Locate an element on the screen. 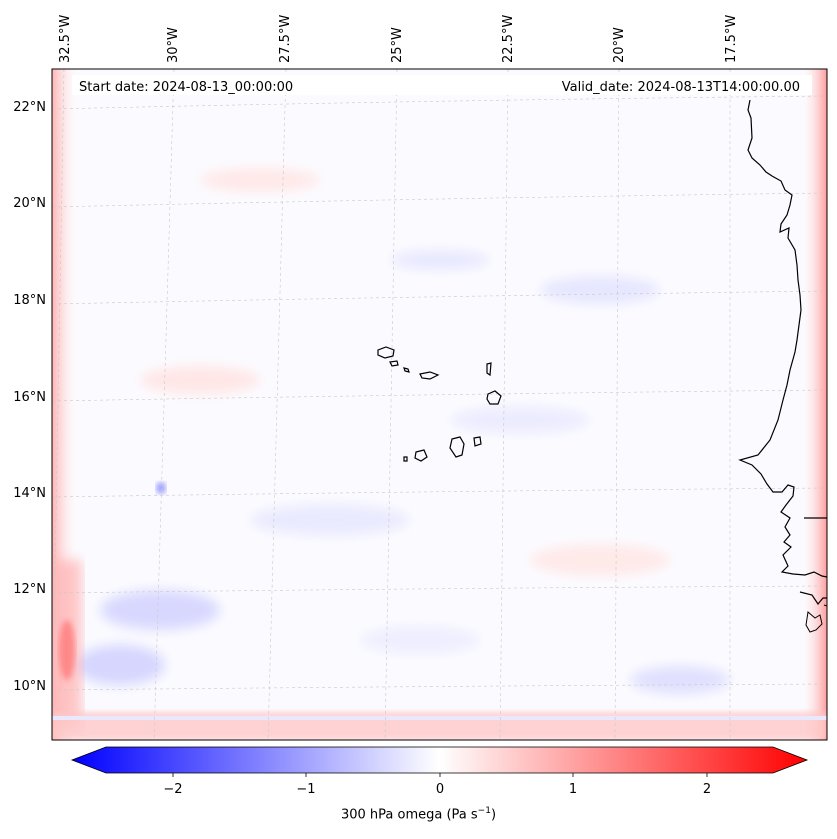 Image resolution: width=837 pixels, height=839 pixels. colorbar-title-exponent: −1 is located at coordinates (484, 811).